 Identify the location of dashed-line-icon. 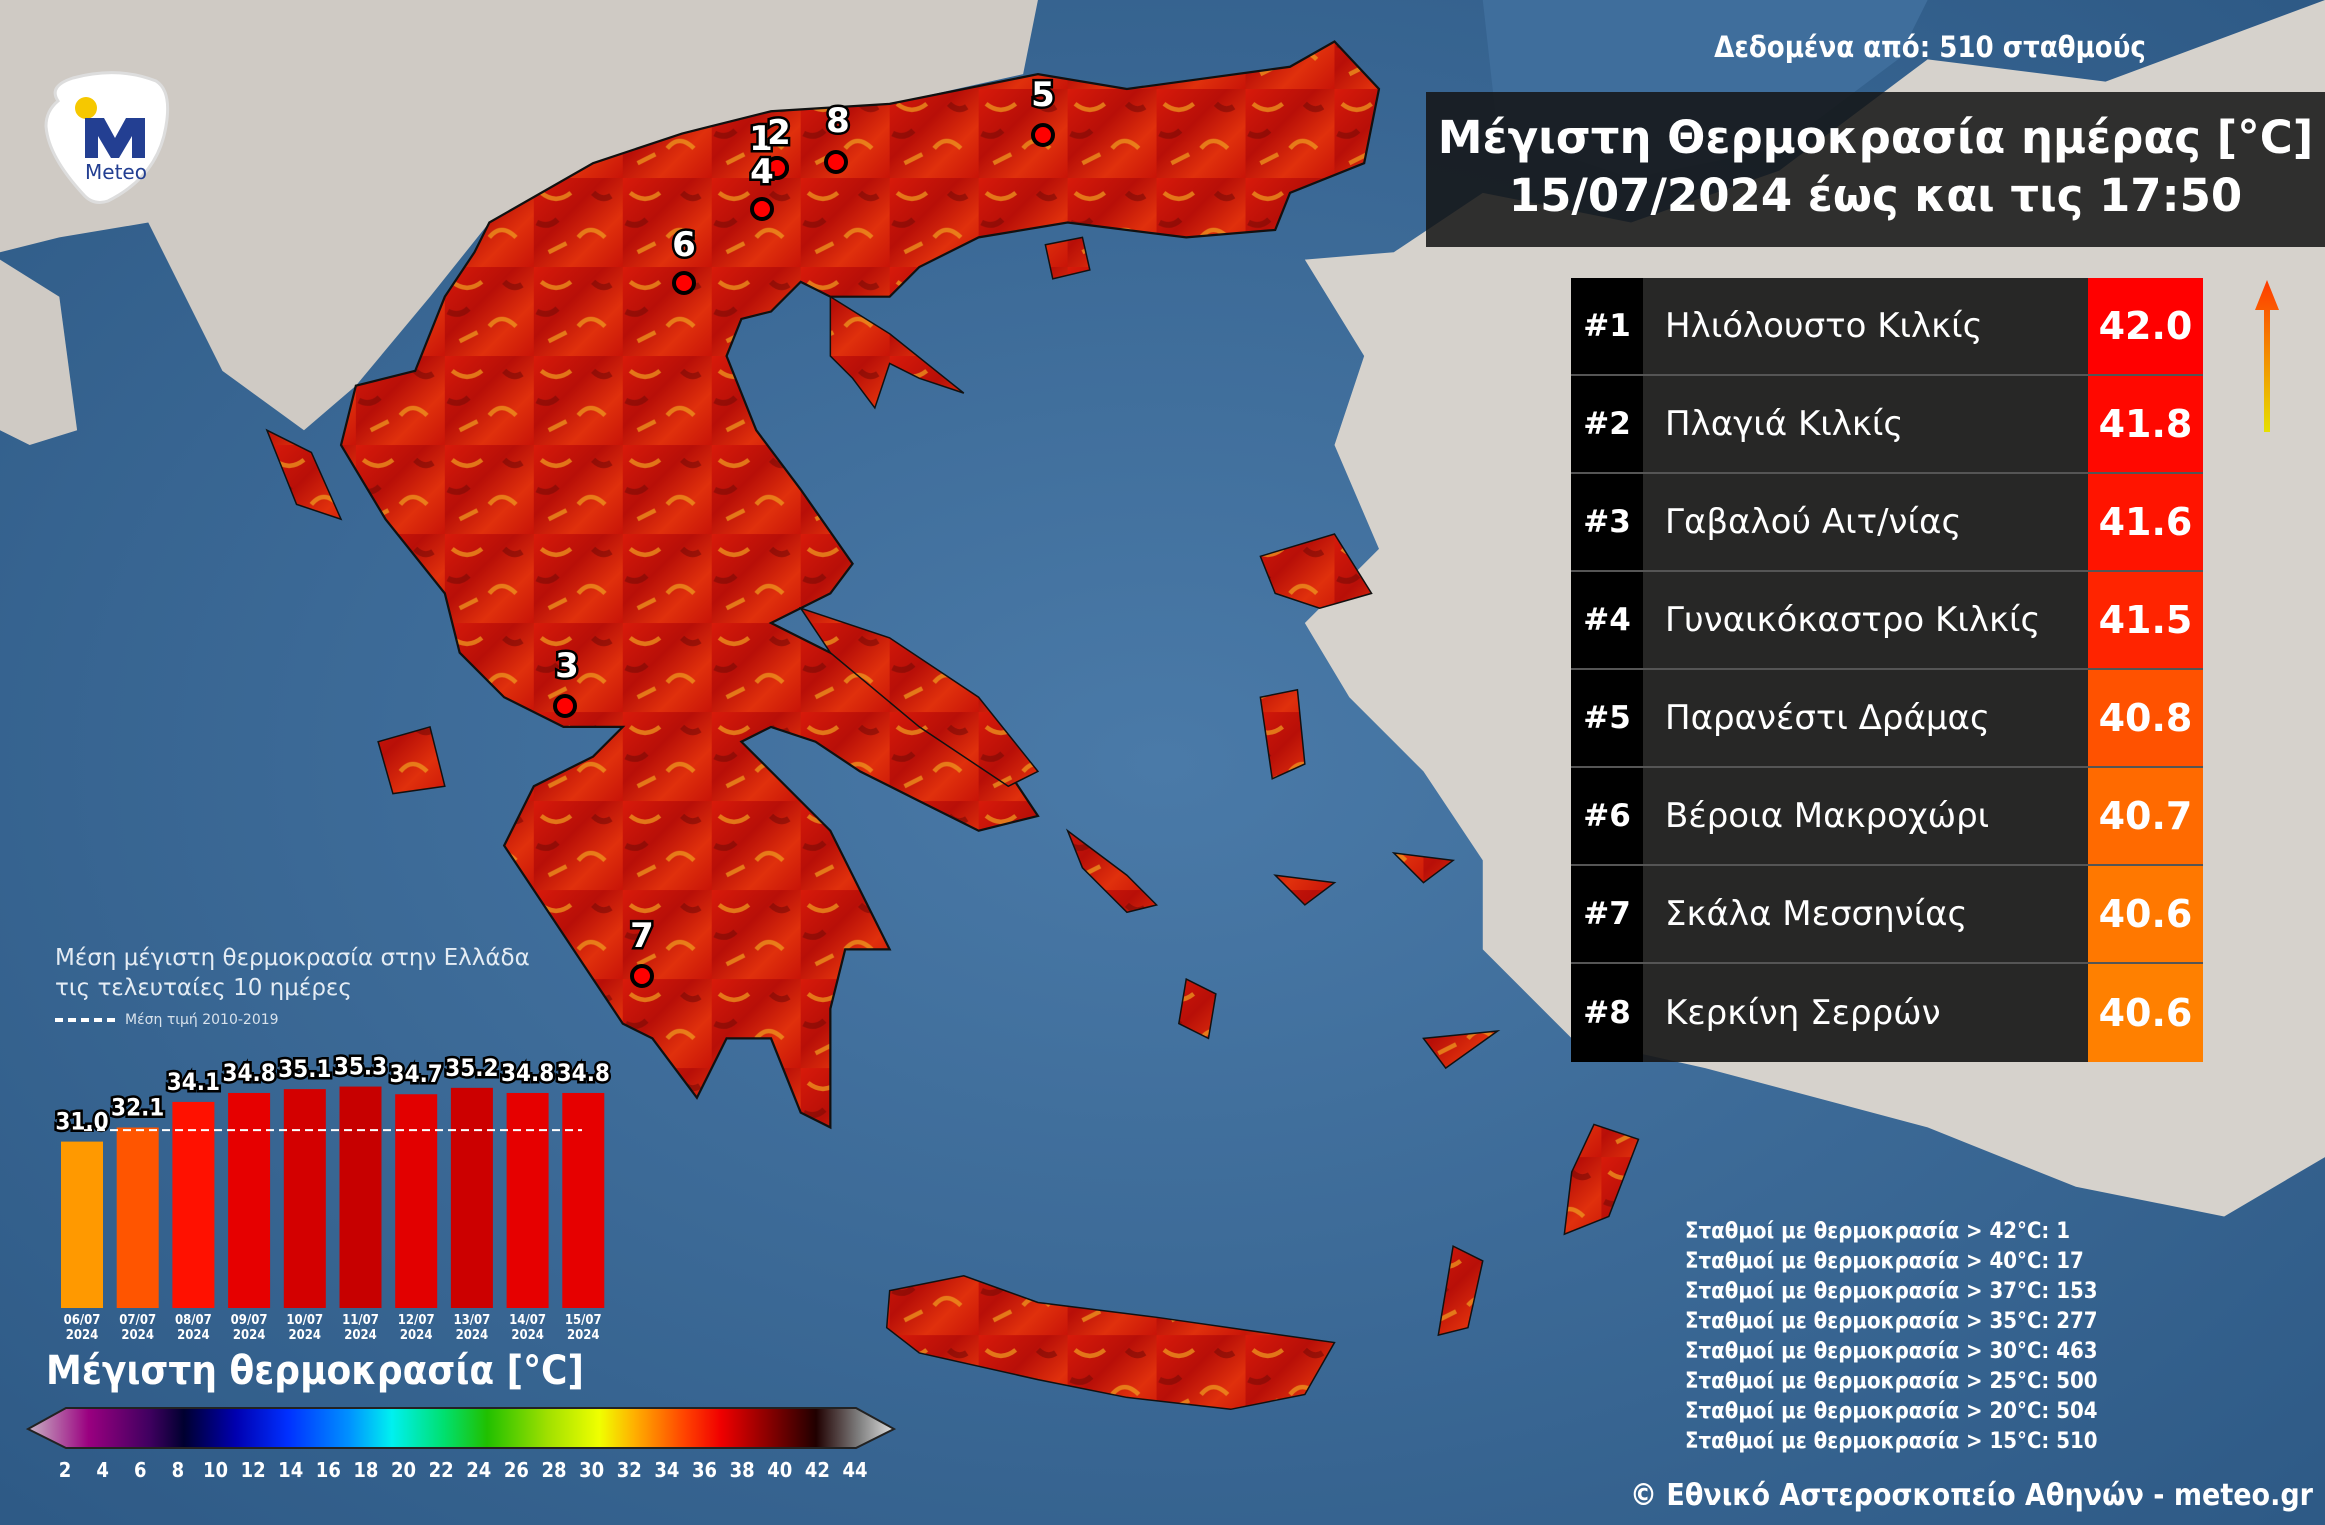
(85, 1020).